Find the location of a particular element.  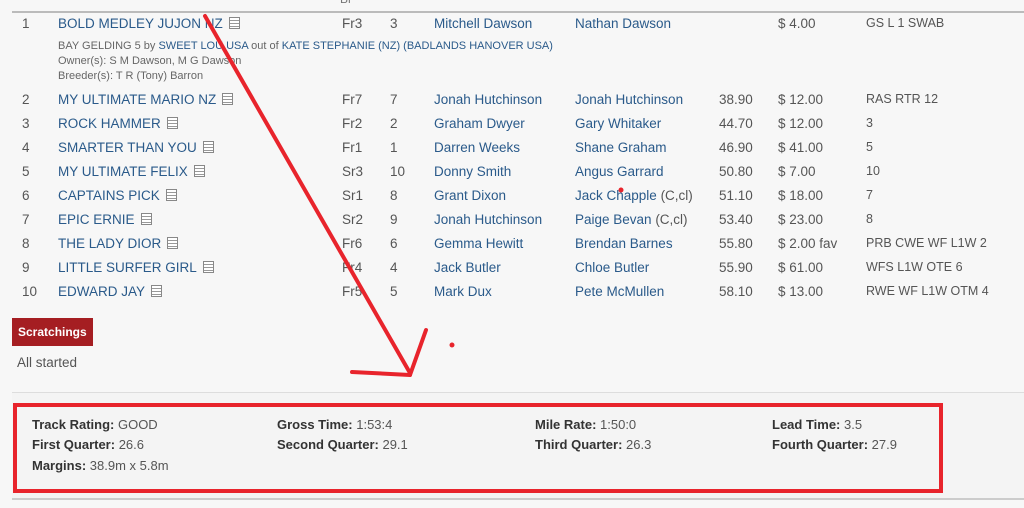

driver-link: Donny Smith is located at coordinates (473, 171).